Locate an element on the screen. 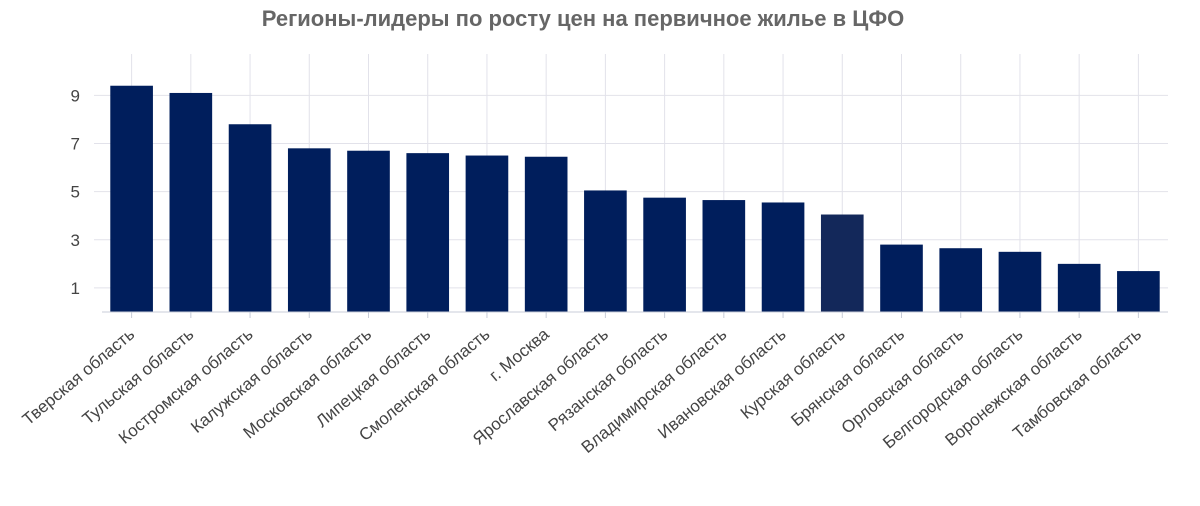  y-tick-label: 9 is located at coordinates (75, 95).